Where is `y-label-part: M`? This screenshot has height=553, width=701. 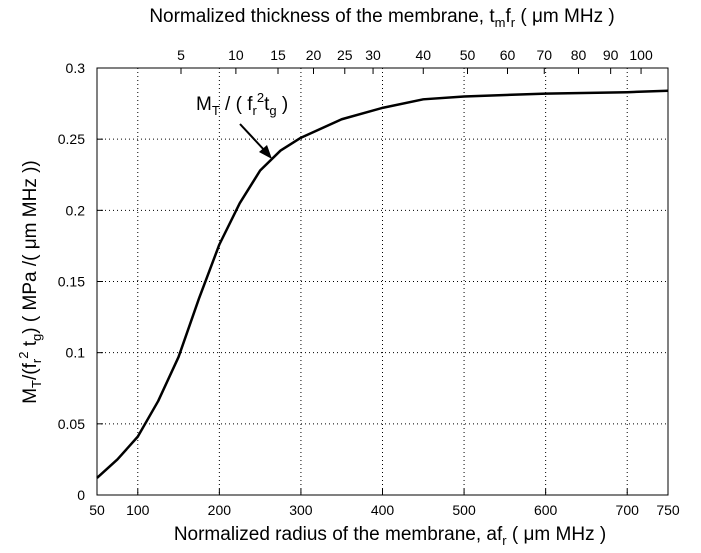
y-label-part: M is located at coordinates (30, 396).